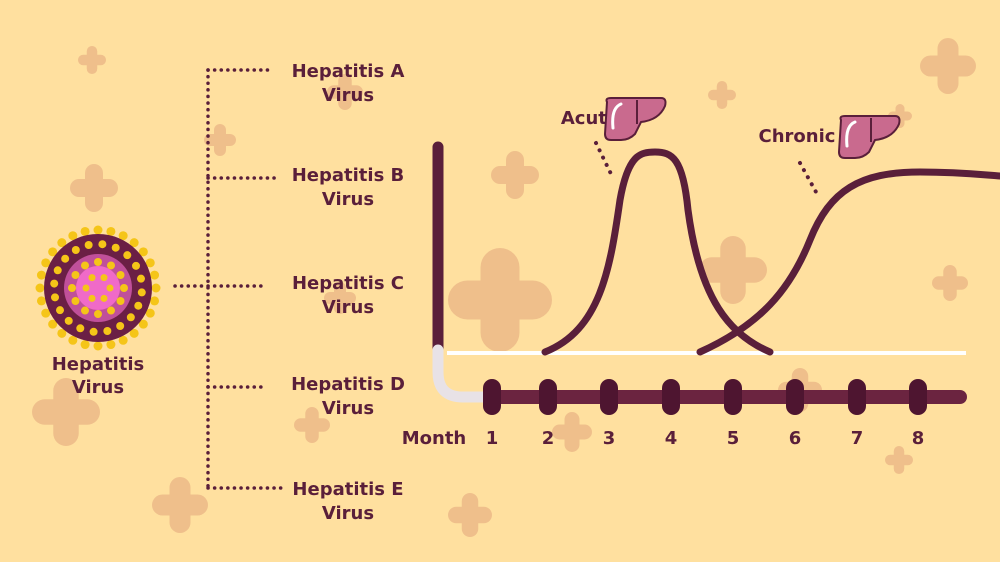 The image size is (1000, 562). Describe the element at coordinates (348, 283) in the screenshot. I see `type-c-line1: Hepatitis C` at that location.